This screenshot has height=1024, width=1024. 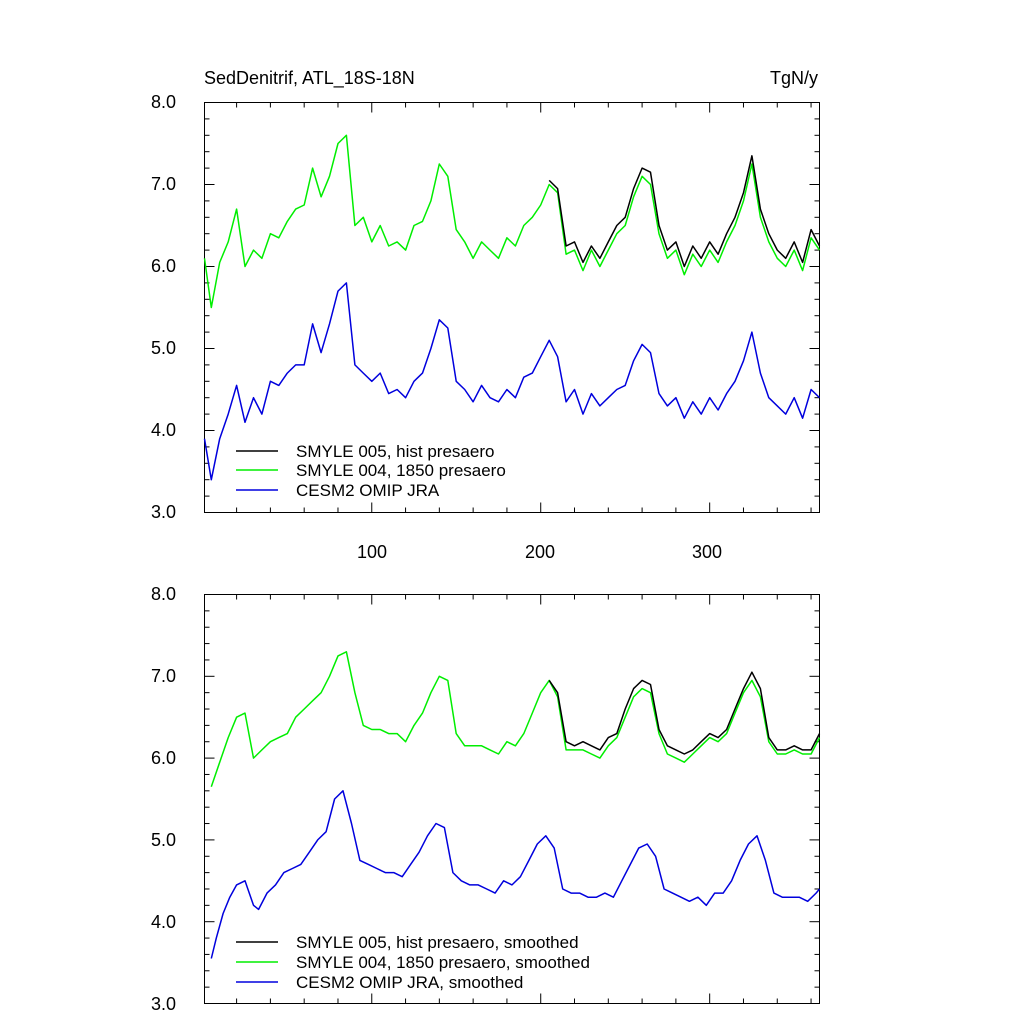 What do you see at coordinates (368, 490) in the screenshot?
I see `legend-label-cesm2: CESM2 OMIP JRA` at bounding box center [368, 490].